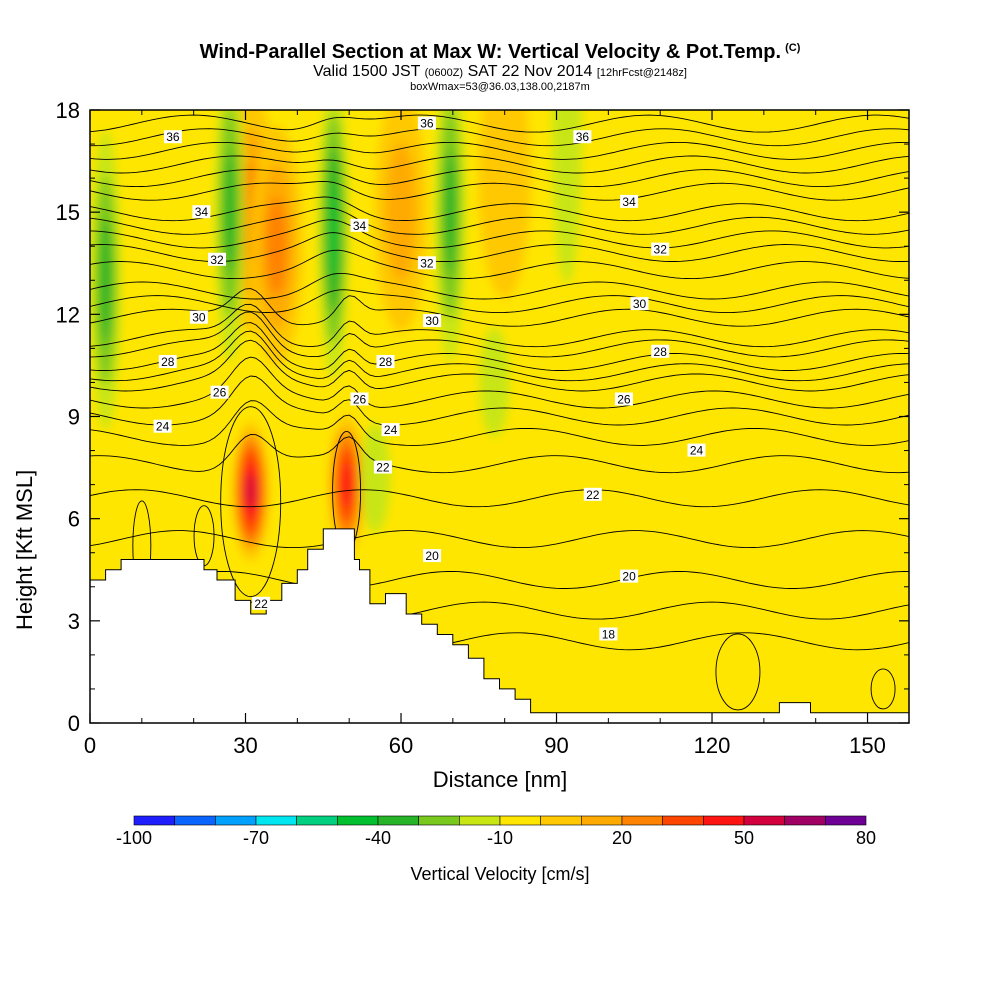 Image resolution: width=1000 pixels, height=1000 pixels. I want to click on contour-label-text: 24, so click(163, 427).